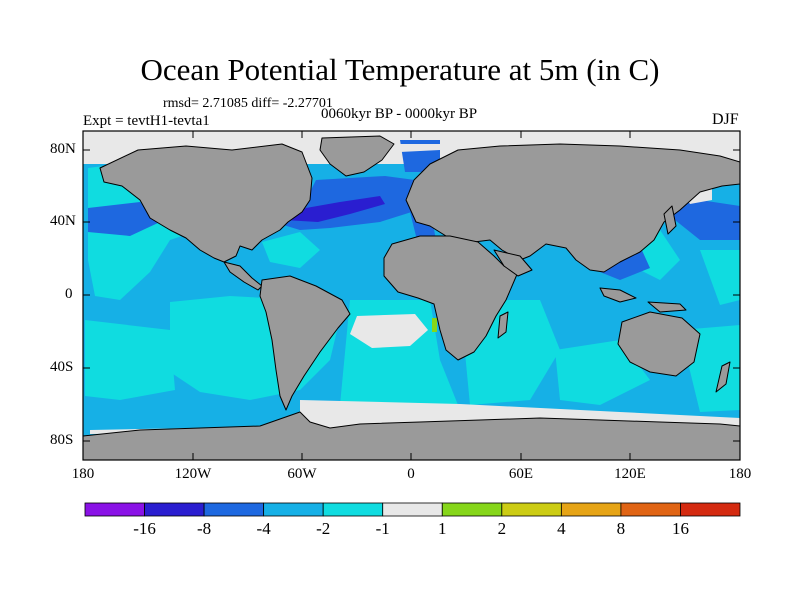  What do you see at coordinates (305, 343) in the screenshot?
I see `land-south-america` at bounding box center [305, 343].